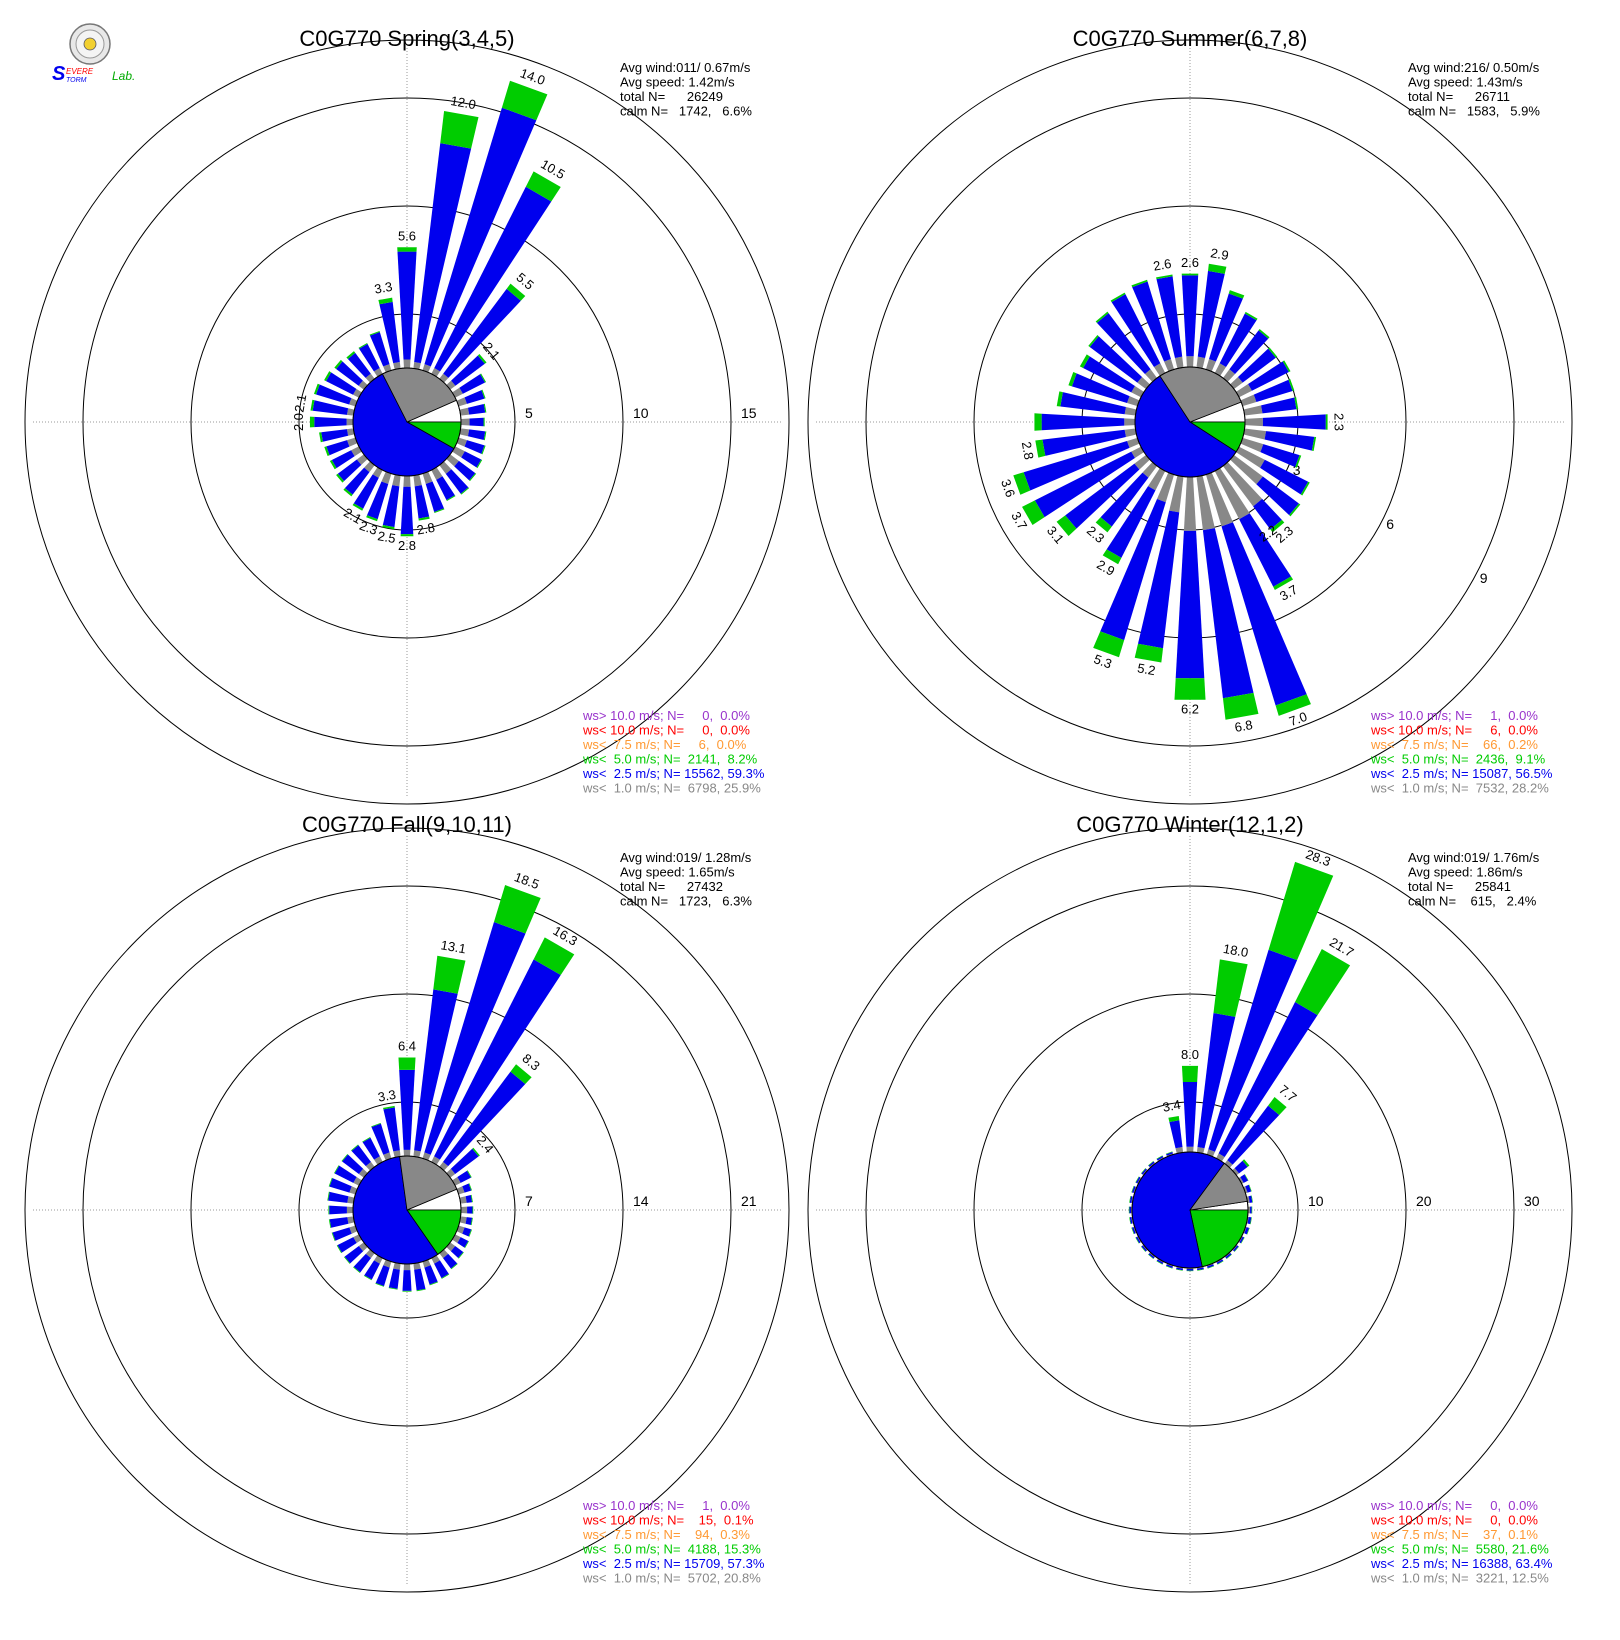 This screenshot has height=1640, width=1620. Describe the element at coordinates (407, 1210) in the screenshot. I see `pie-outline` at that location.